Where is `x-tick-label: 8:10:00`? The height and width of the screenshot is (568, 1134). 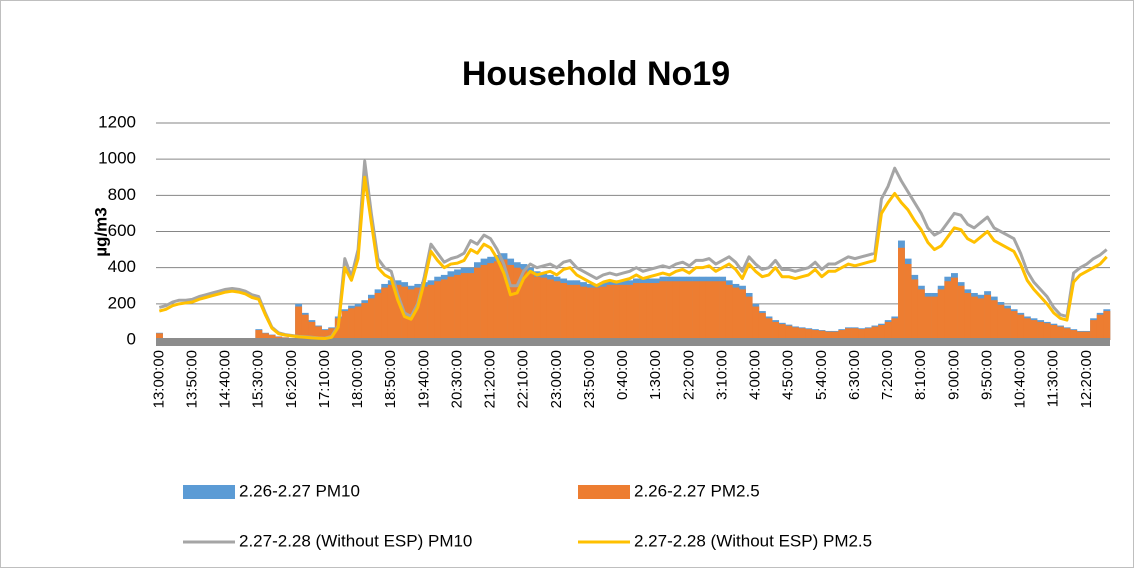
x-tick-label: 8:10:00 is located at coordinates (920, 375).